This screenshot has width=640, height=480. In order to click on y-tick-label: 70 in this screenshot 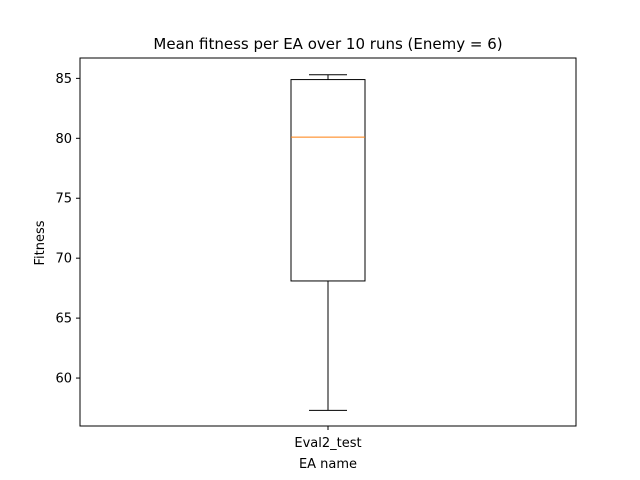, I will do `click(63, 259)`.